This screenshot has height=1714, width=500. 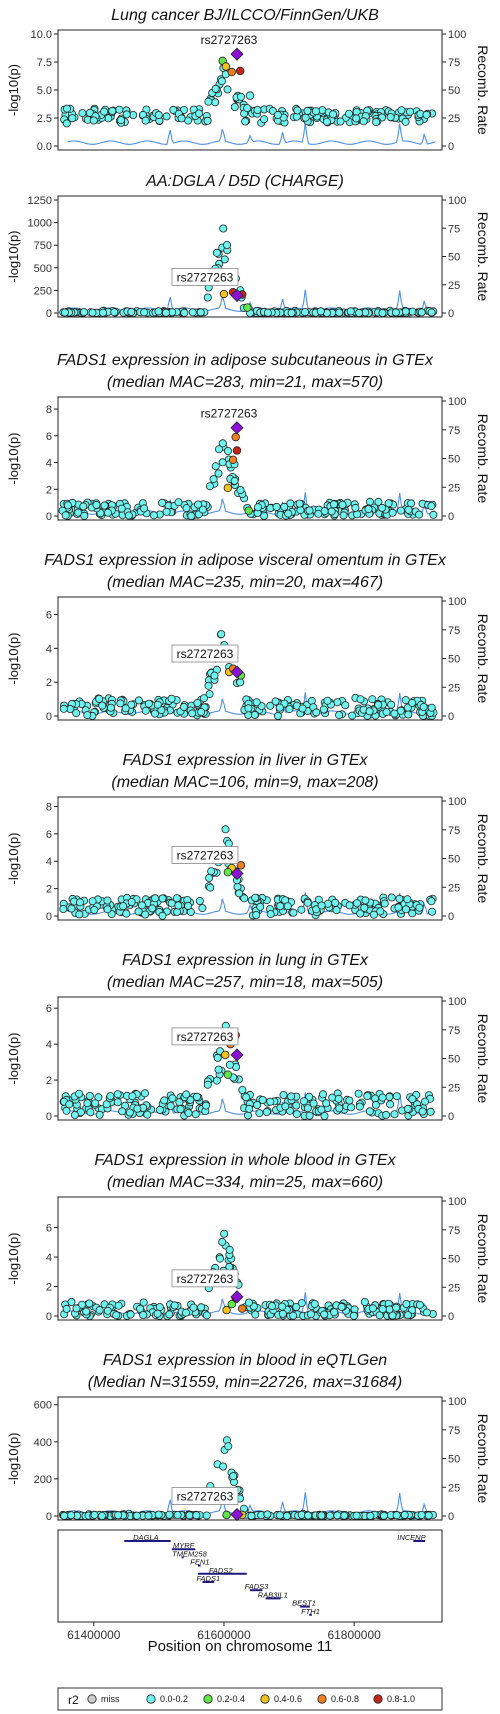 What do you see at coordinates (245, 960) in the screenshot?
I see `panel-title: FADS1 expression in lung in GTEx` at bounding box center [245, 960].